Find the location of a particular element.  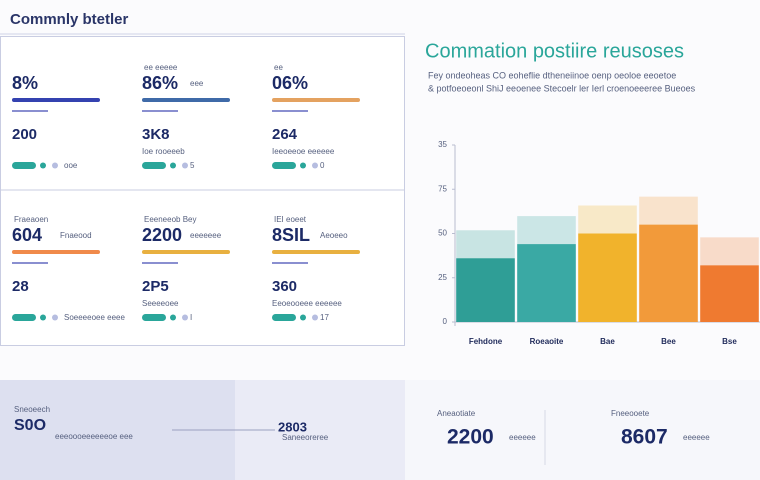

bottom-right is located at coordinates (582, 430).